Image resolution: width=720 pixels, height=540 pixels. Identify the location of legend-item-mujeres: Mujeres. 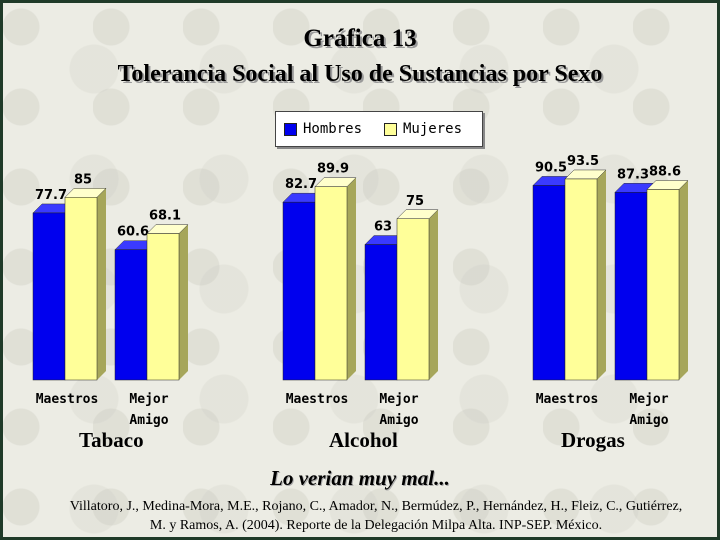
(423, 129).